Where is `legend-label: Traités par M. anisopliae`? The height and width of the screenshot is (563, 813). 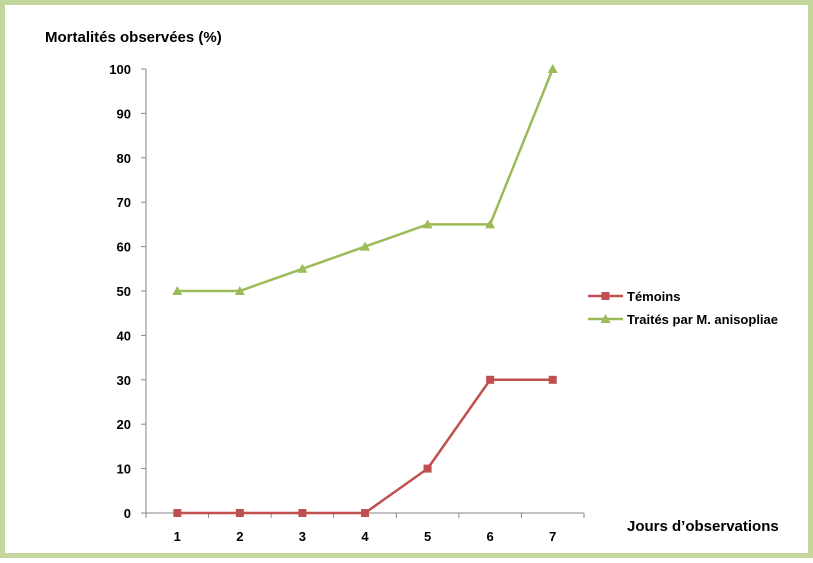
legend-label: Traités par M. anisopliae is located at coordinates (702, 319).